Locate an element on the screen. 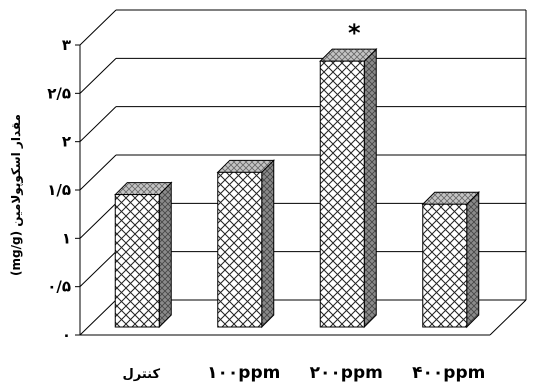 The width and height of the screenshot is (539, 389). y-tick-label: ۱ is located at coordinates (66, 238).